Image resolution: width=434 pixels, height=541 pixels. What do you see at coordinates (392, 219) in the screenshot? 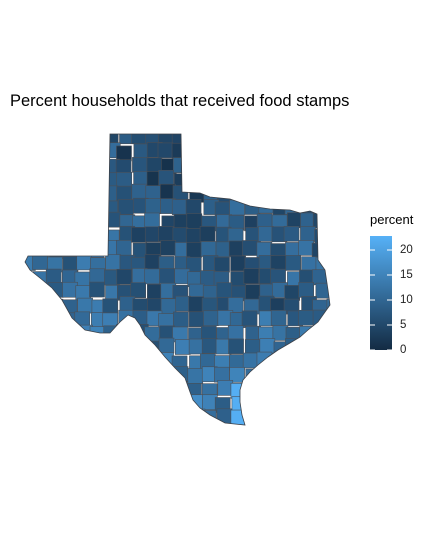
I see `legend-title: percent` at bounding box center [392, 219].